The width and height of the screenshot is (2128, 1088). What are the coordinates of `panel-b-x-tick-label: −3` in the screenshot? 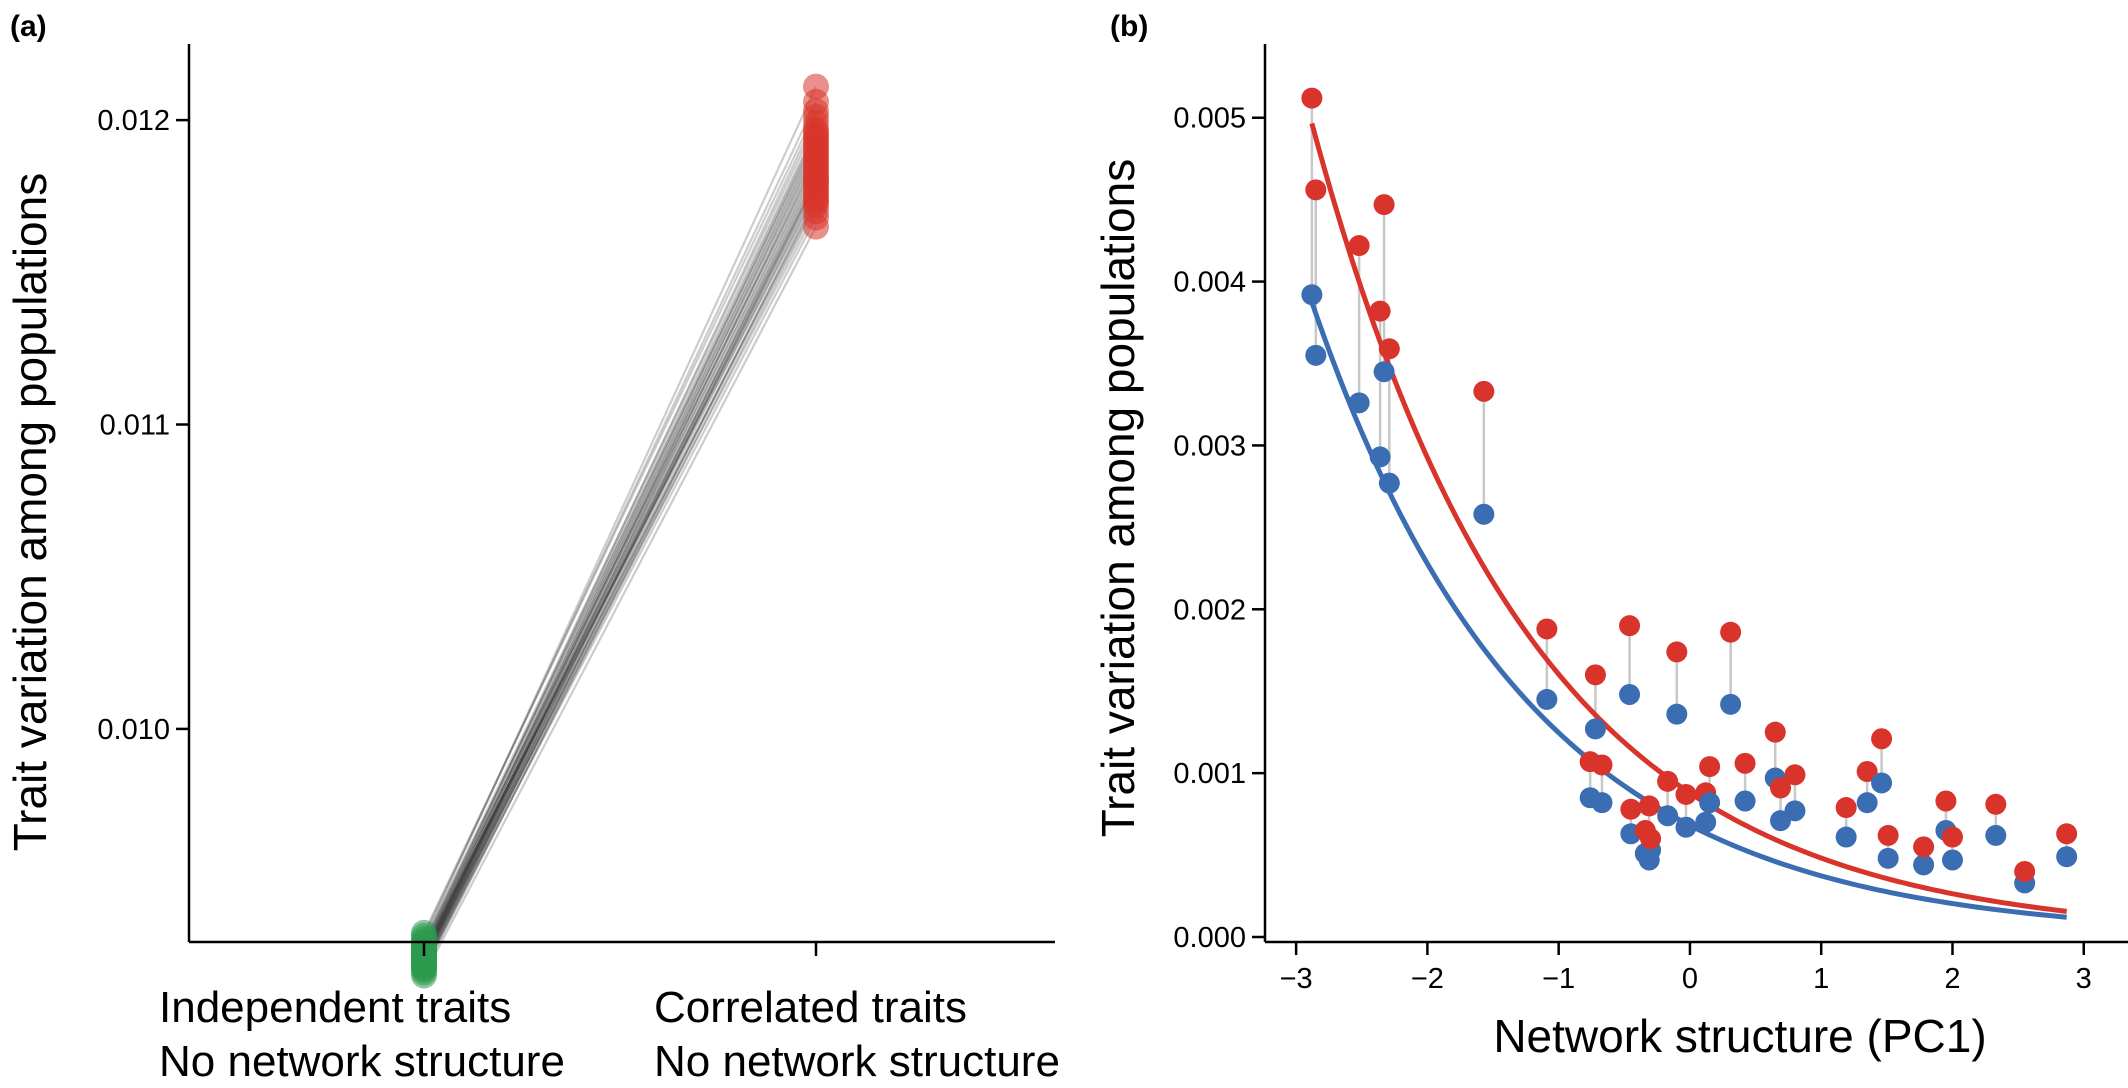 It's located at (1296, 979).